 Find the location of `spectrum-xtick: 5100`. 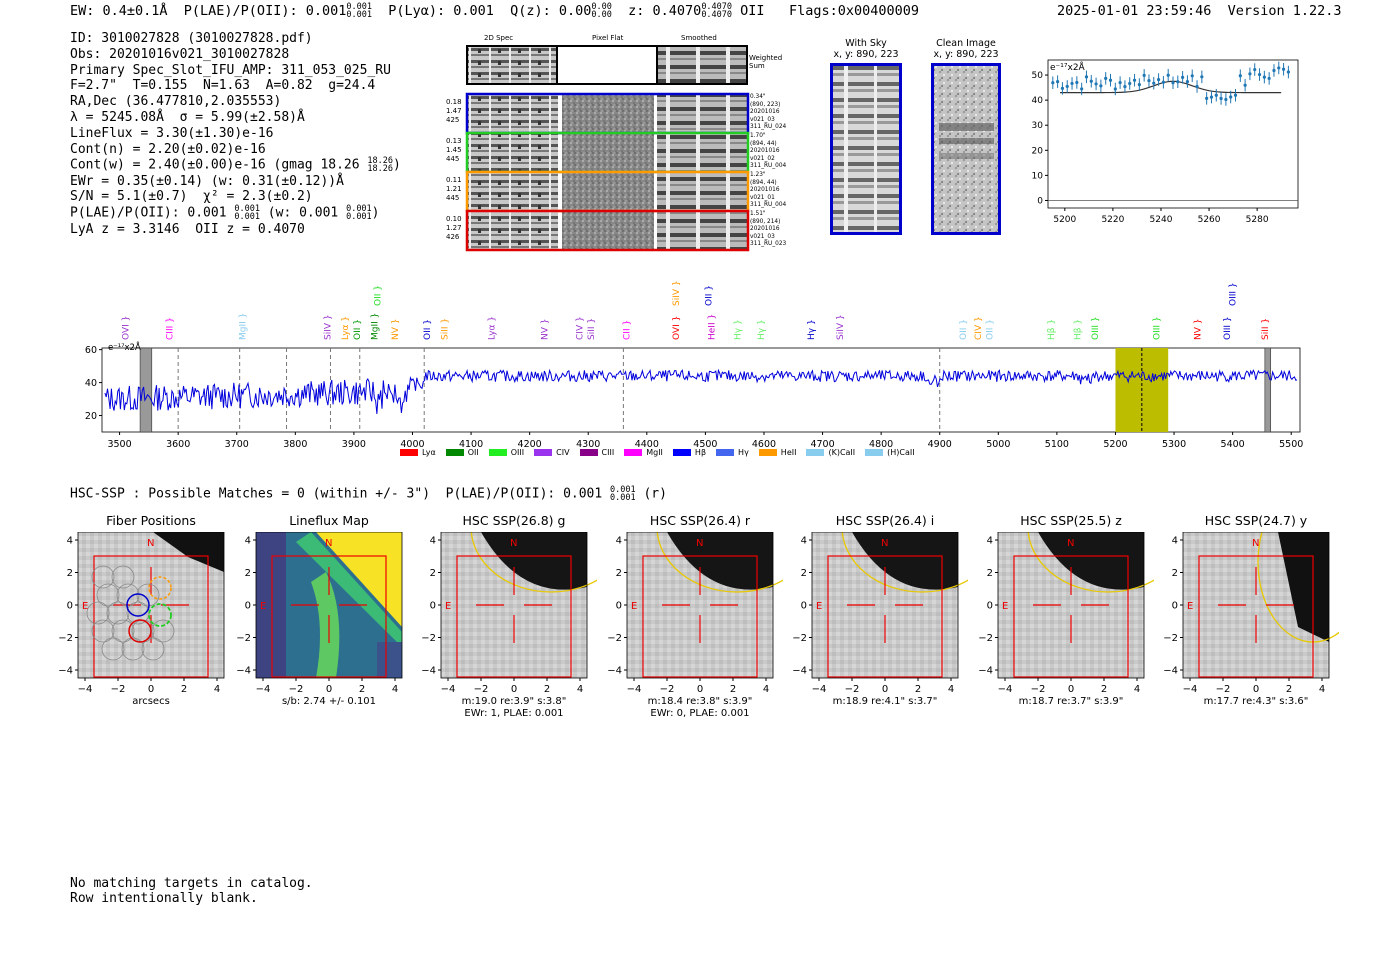

spectrum-xtick: 5100 is located at coordinates (1057, 443).